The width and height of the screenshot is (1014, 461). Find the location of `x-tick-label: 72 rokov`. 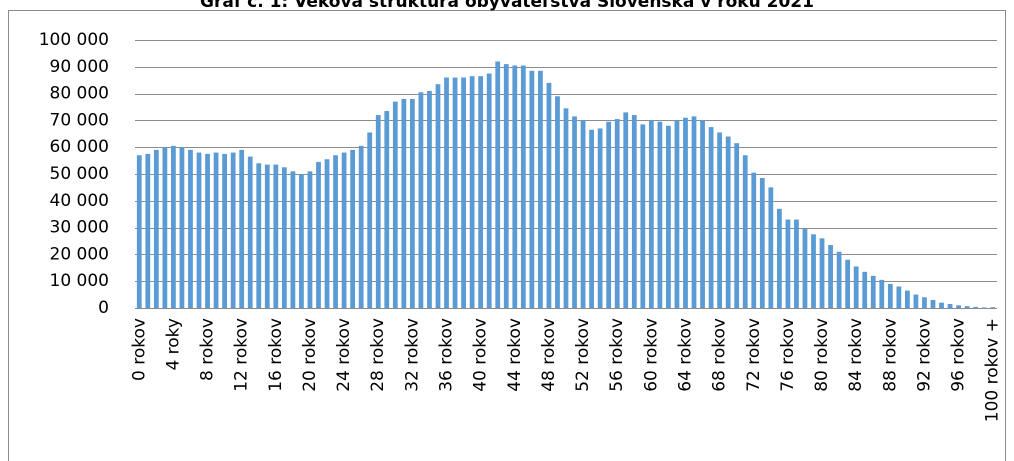

x-tick-label: 72 rokov is located at coordinates (754, 355).